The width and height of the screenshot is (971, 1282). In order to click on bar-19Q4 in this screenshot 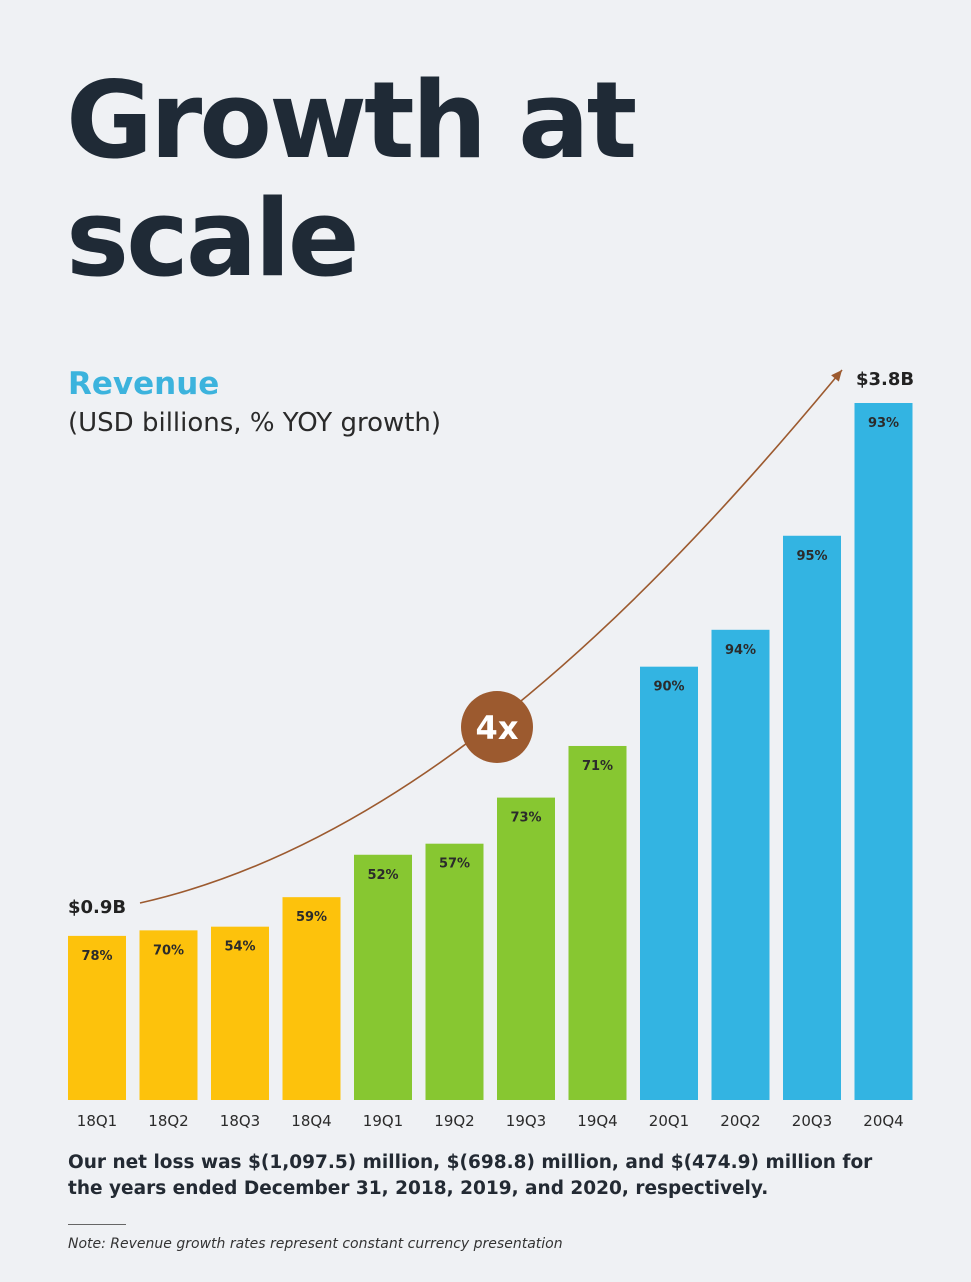, I will do `click(597, 922)`.